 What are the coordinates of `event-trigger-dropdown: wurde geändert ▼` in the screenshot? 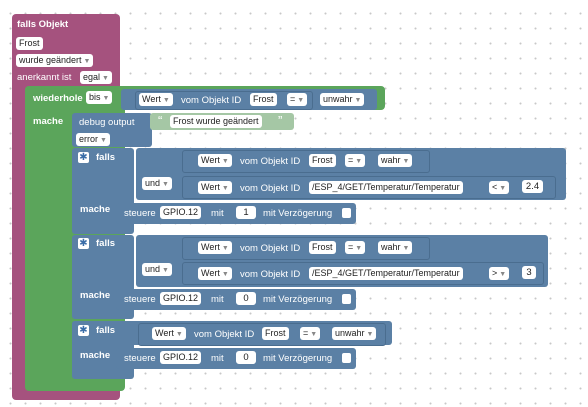 It's located at (55, 60).